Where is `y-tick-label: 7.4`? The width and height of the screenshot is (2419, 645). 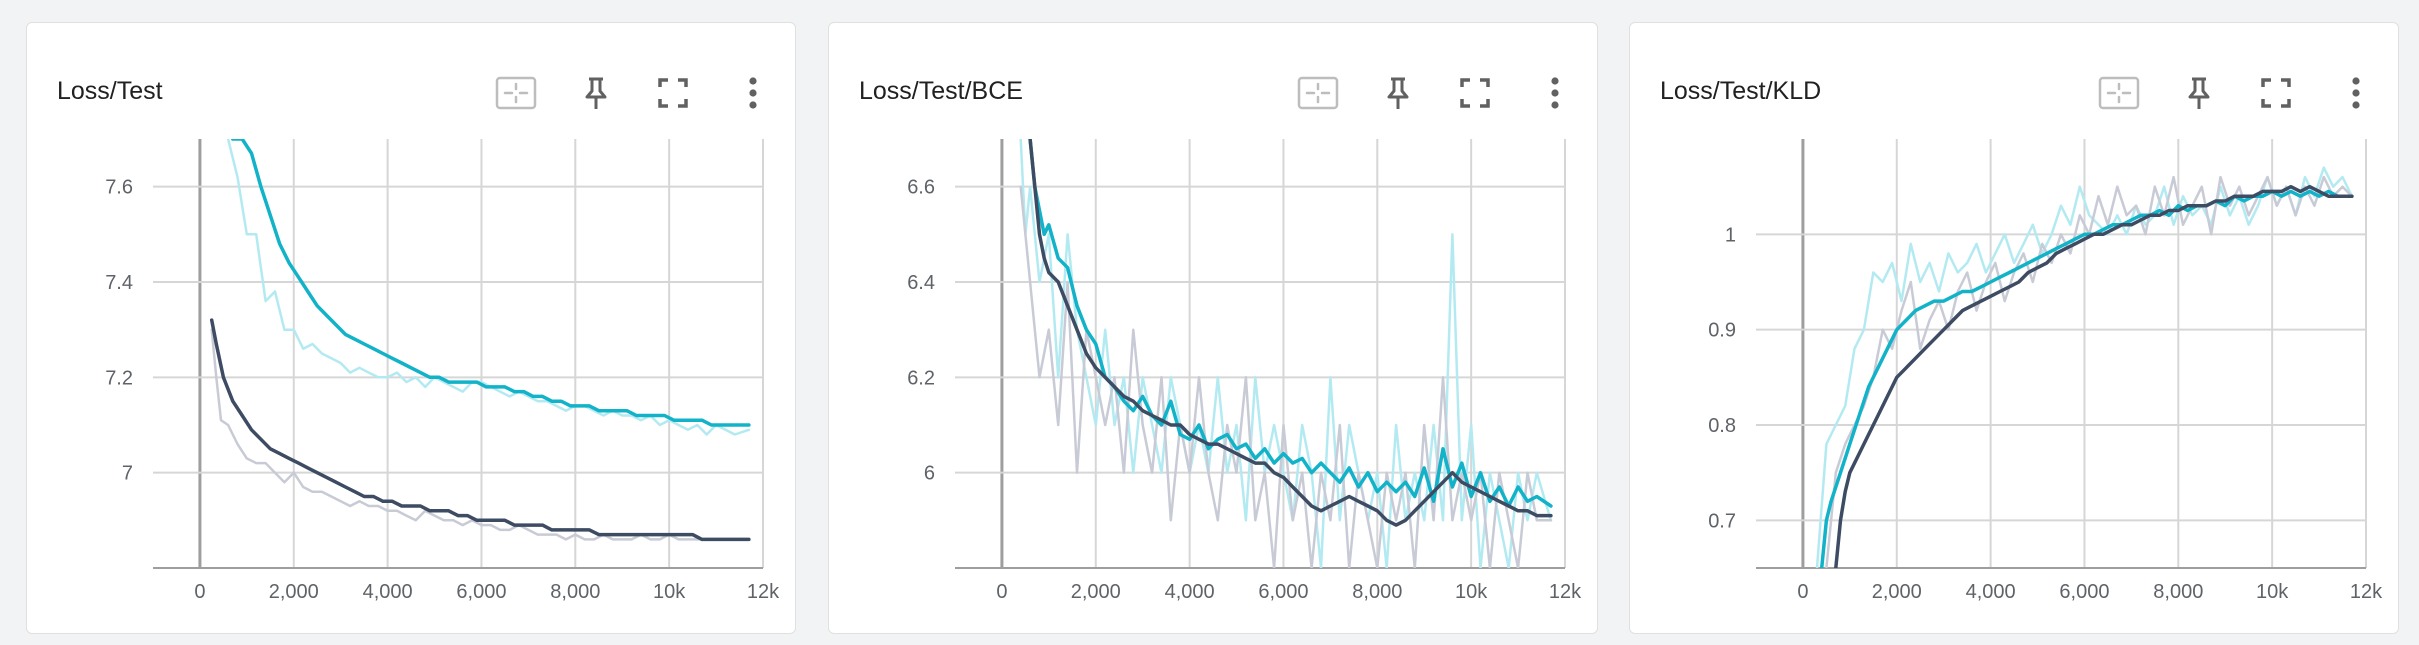 y-tick-label: 7.4 is located at coordinates (119, 283).